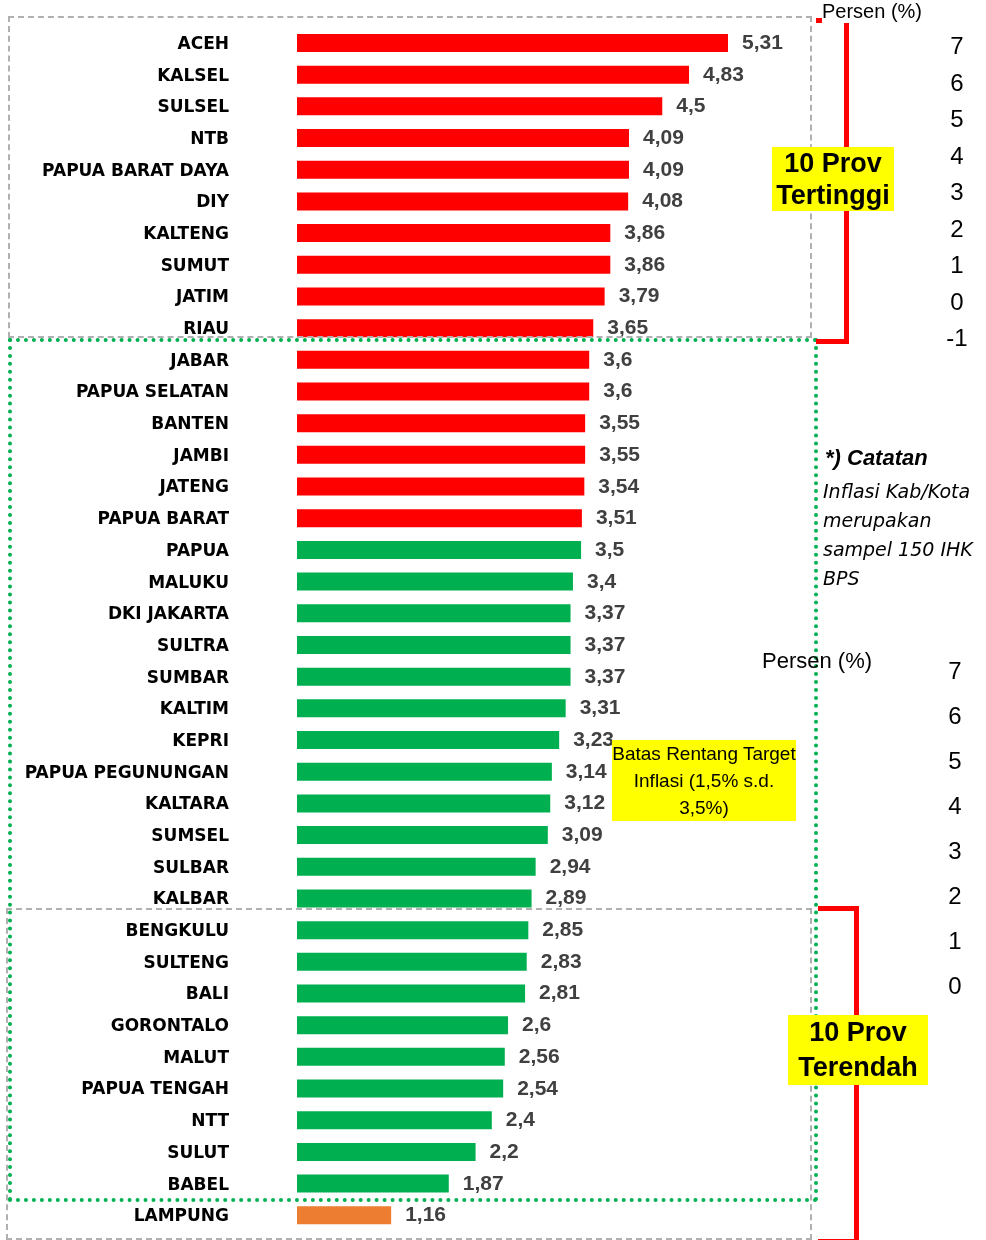 Image resolution: width=986 pixels, height=1240 pixels. What do you see at coordinates (610, 548) in the screenshot?
I see `data-label: 3,5` at bounding box center [610, 548].